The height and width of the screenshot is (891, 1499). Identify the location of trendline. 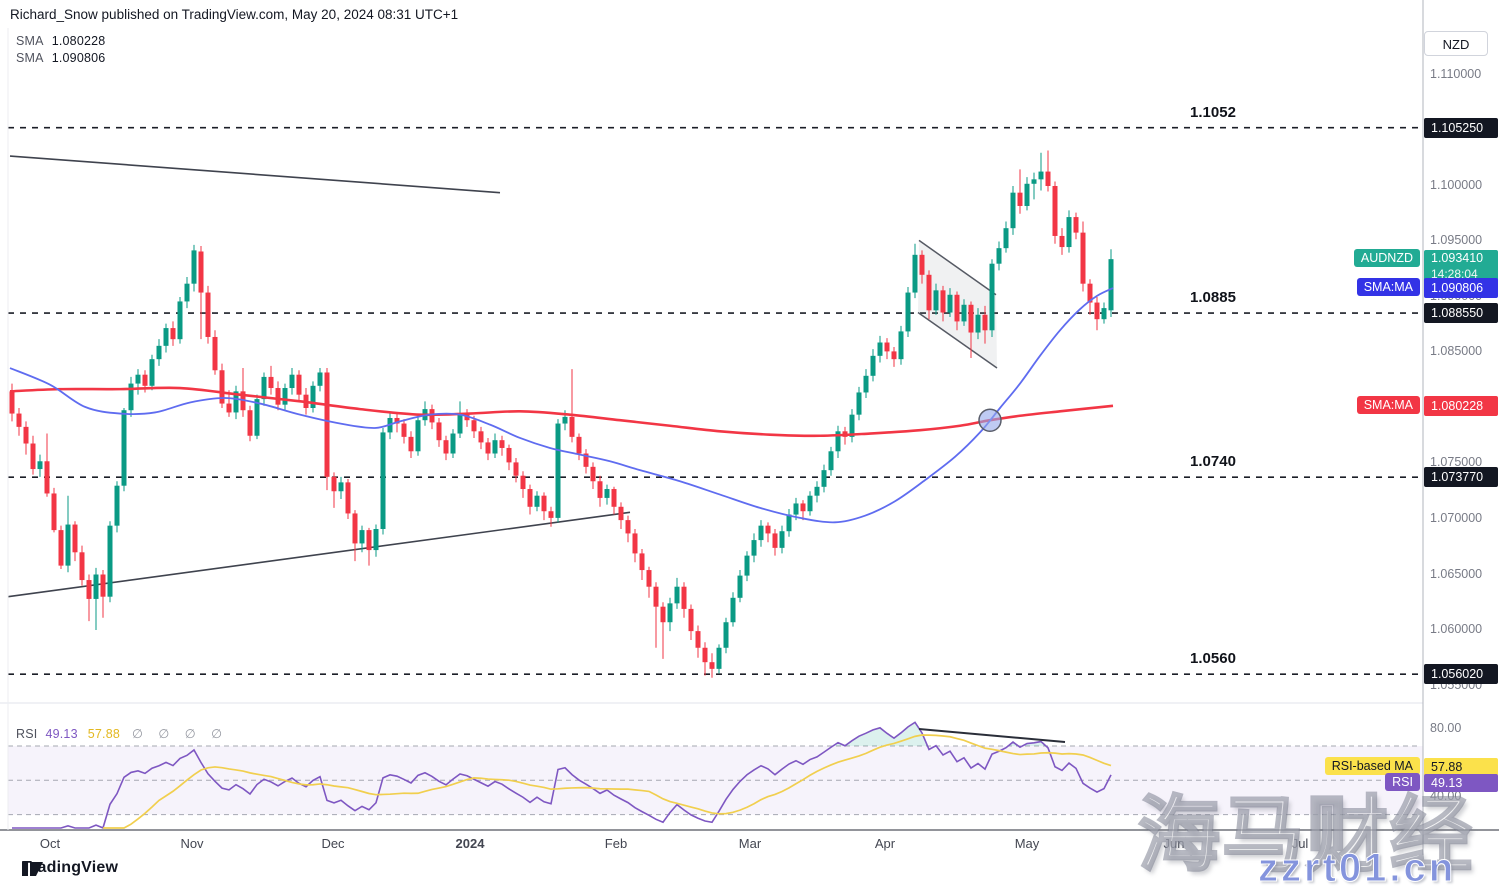
(255, 174).